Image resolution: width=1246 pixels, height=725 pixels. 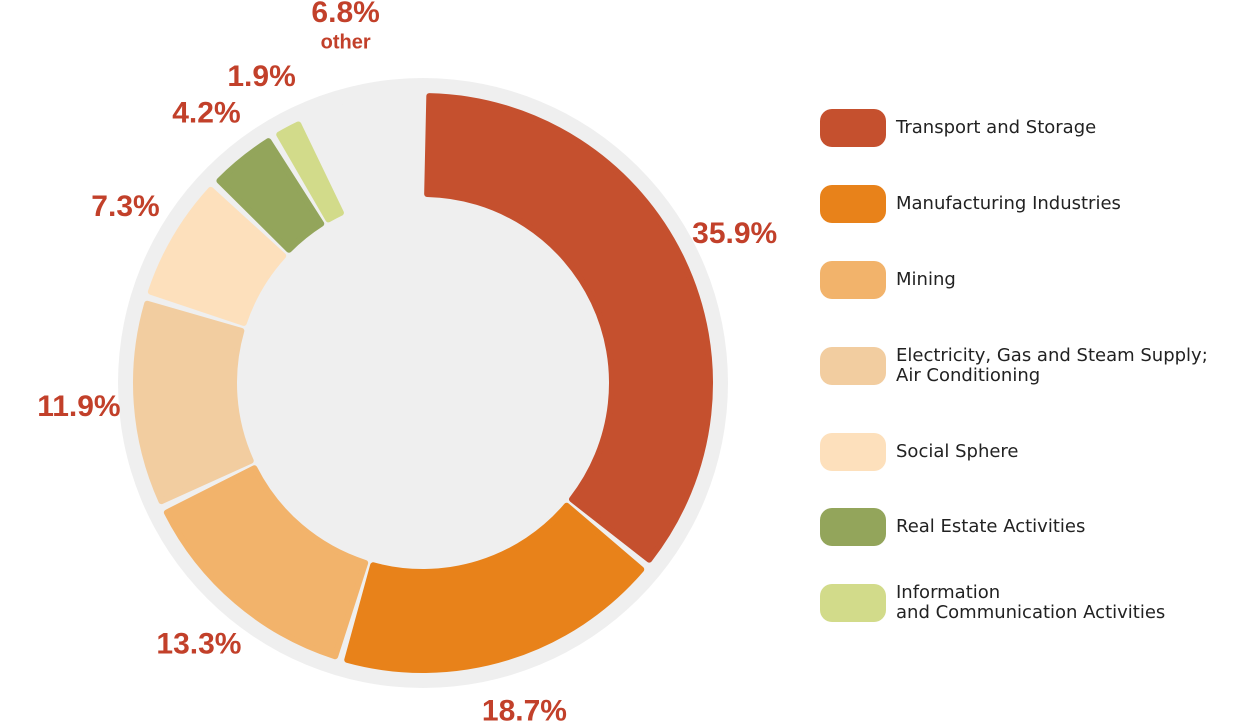 What do you see at coordinates (734, 233) in the screenshot?
I see `value-label: 35.9%` at bounding box center [734, 233].